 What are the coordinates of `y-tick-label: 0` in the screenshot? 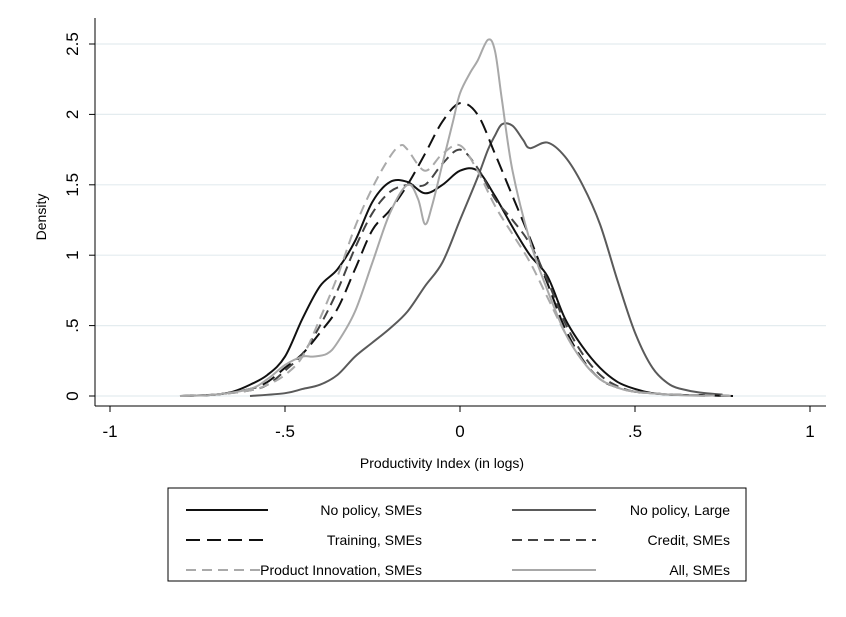 It's located at (72, 395).